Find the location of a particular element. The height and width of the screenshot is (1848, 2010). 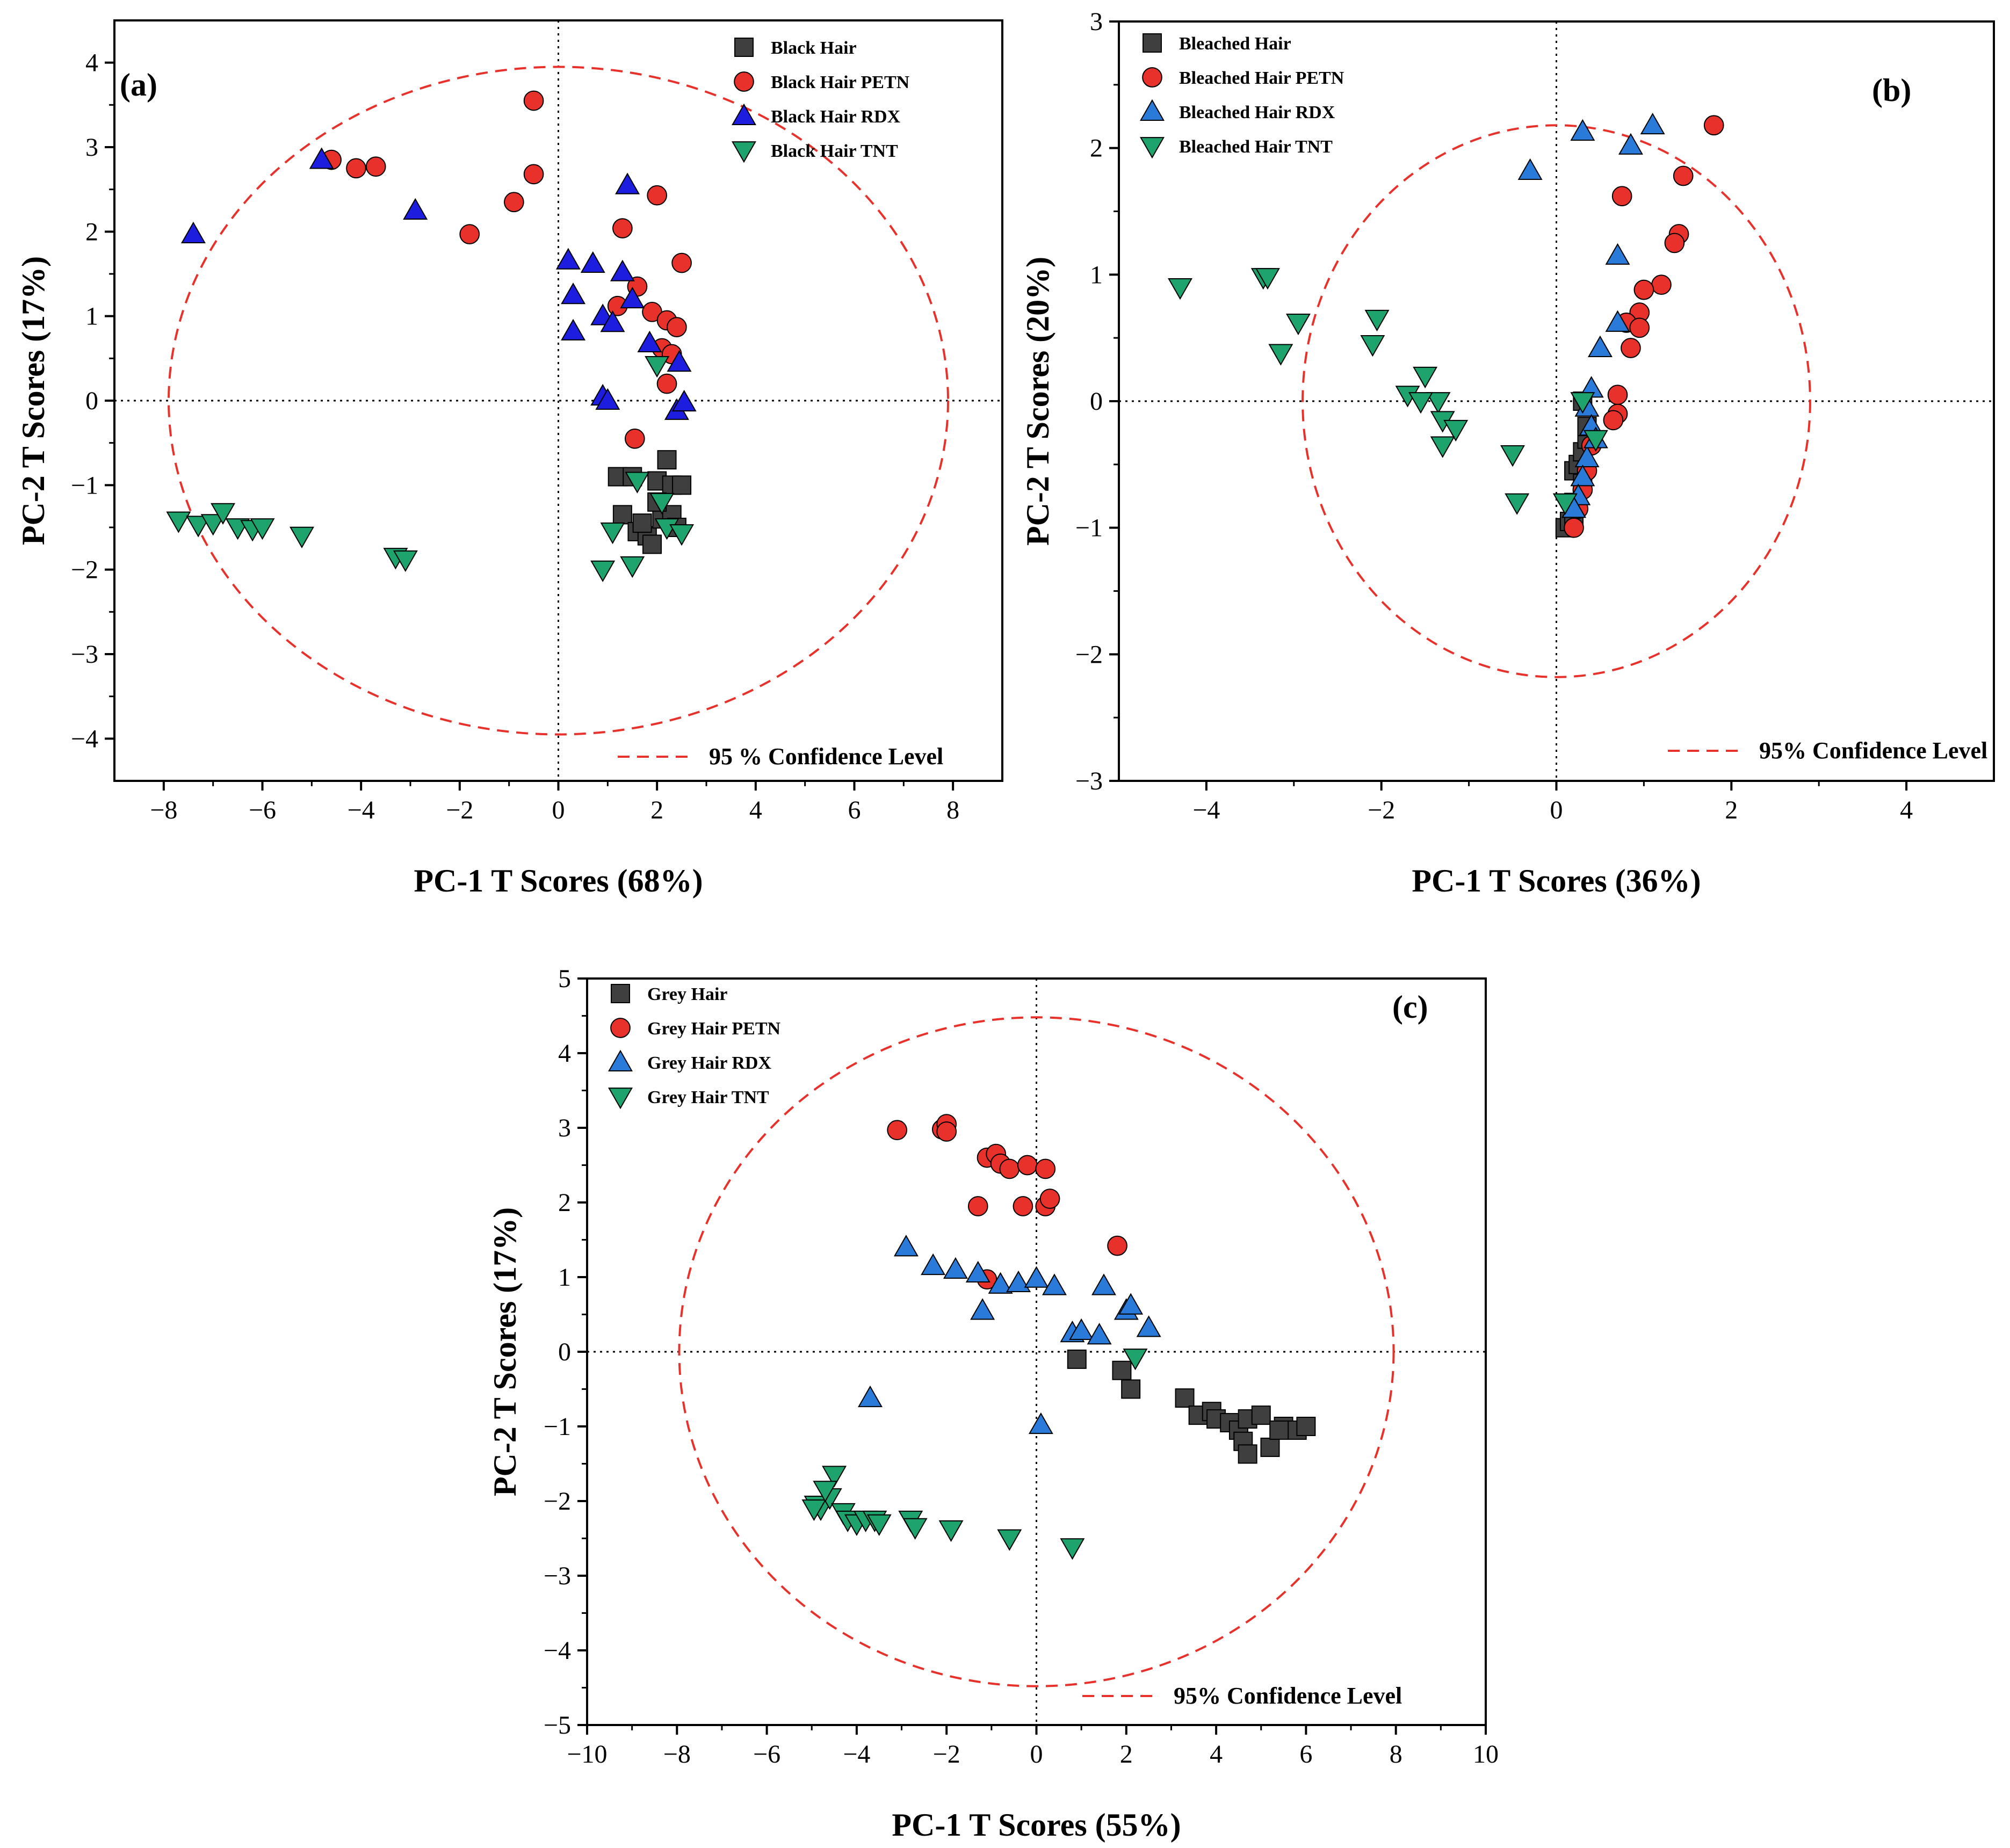

panel-b-x-tick-label: 0 is located at coordinates (1556, 810).